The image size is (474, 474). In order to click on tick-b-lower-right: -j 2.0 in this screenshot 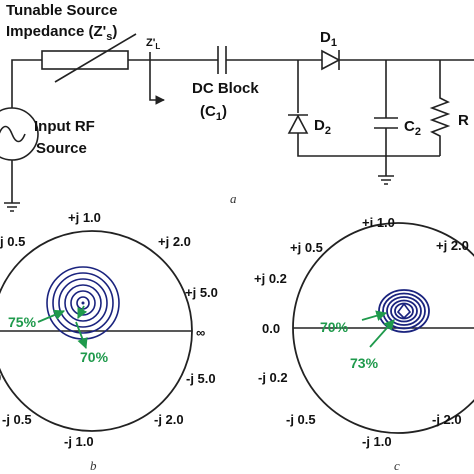, I will do `click(169, 419)`.